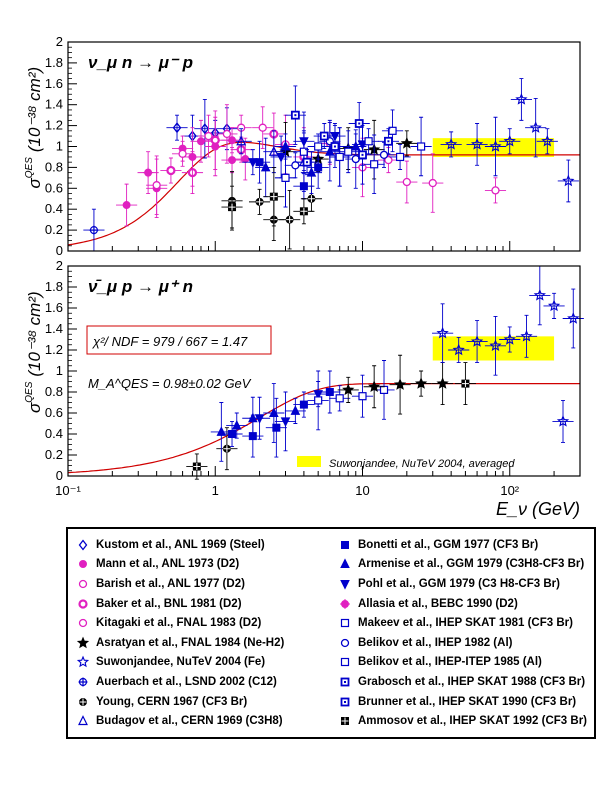 The image size is (612, 792). I want to click on legend-label: Ammosov et al., IHEP SKAT 1992 (CF3 Br), so click(473, 721).